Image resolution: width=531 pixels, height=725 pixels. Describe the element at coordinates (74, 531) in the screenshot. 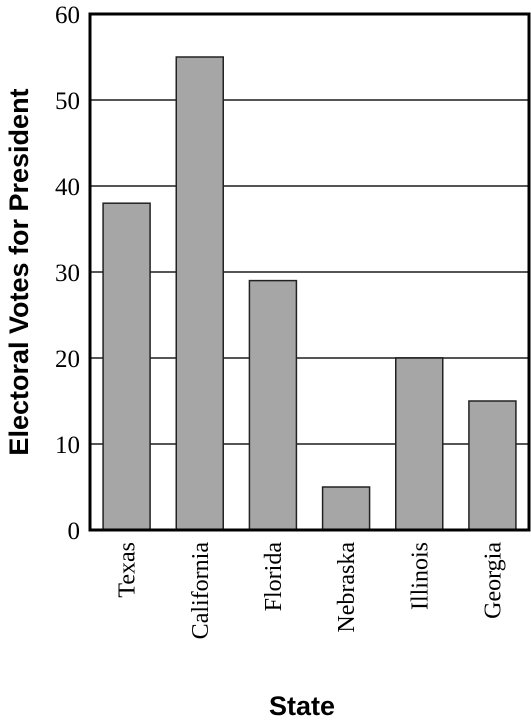

I see `y-tick-label: 0` at that location.